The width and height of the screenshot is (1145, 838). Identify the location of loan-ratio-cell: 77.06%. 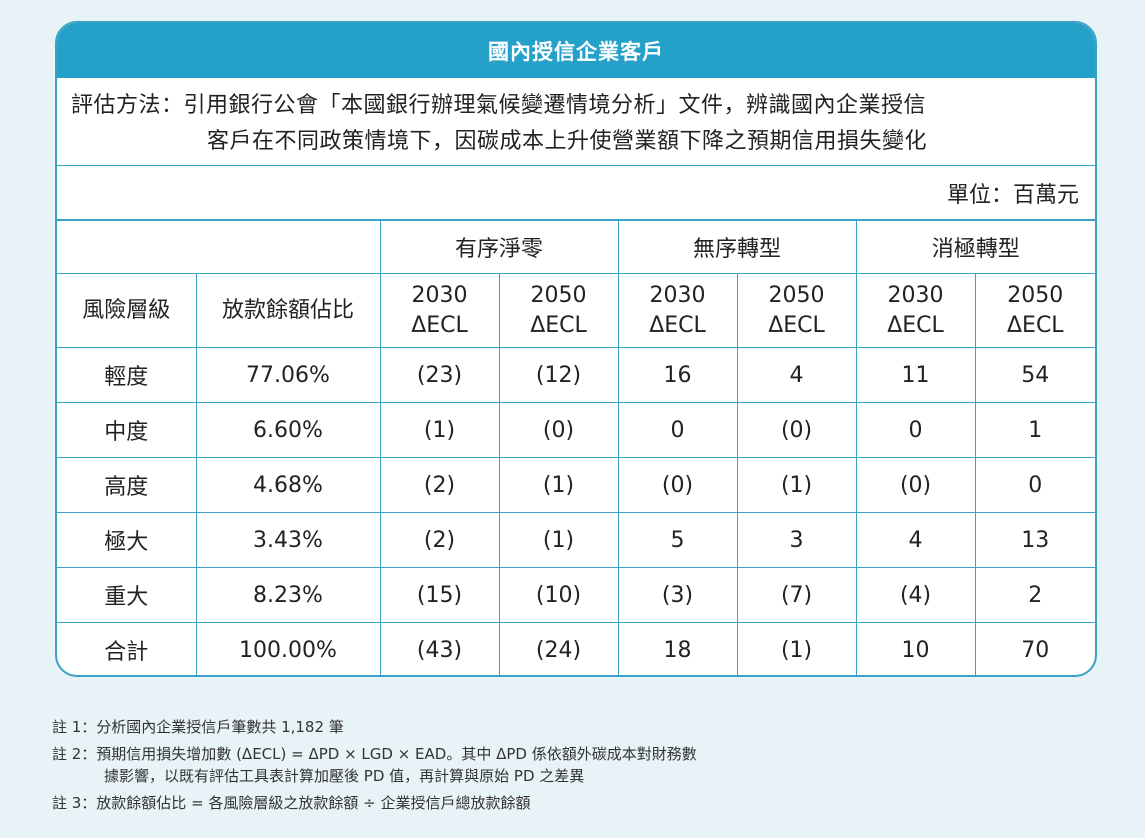
(288, 375).